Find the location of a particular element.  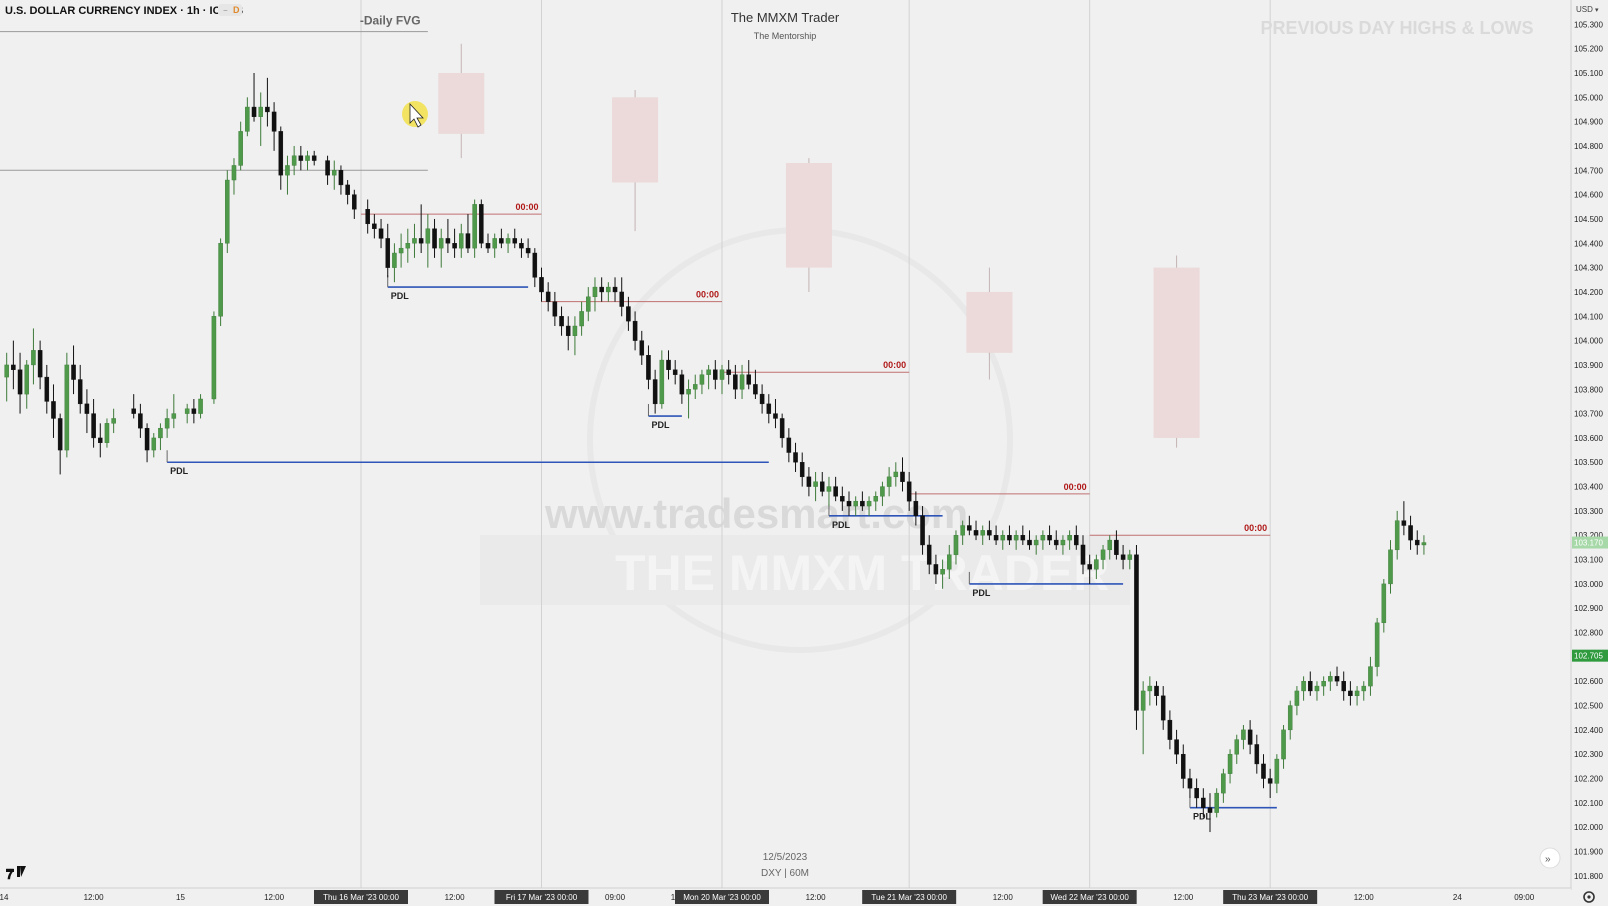

price-tick-label: 104.400 is located at coordinates (1588, 243).